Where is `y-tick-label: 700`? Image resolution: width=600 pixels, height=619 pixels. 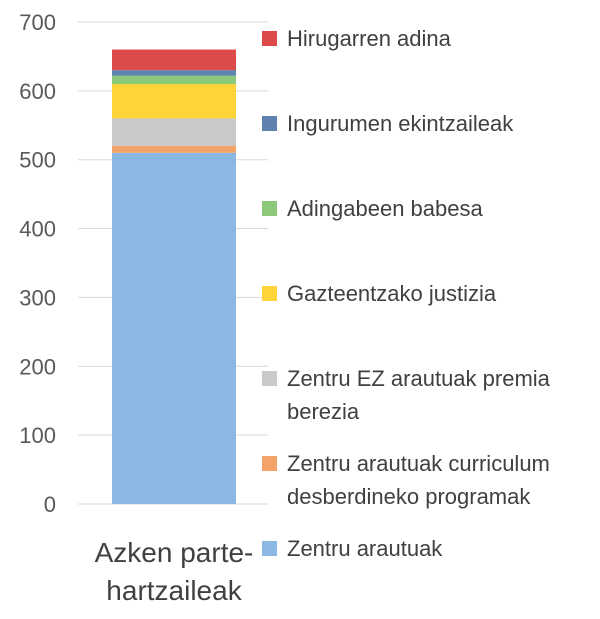 y-tick-label: 700 is located at coordinates (37, 22).